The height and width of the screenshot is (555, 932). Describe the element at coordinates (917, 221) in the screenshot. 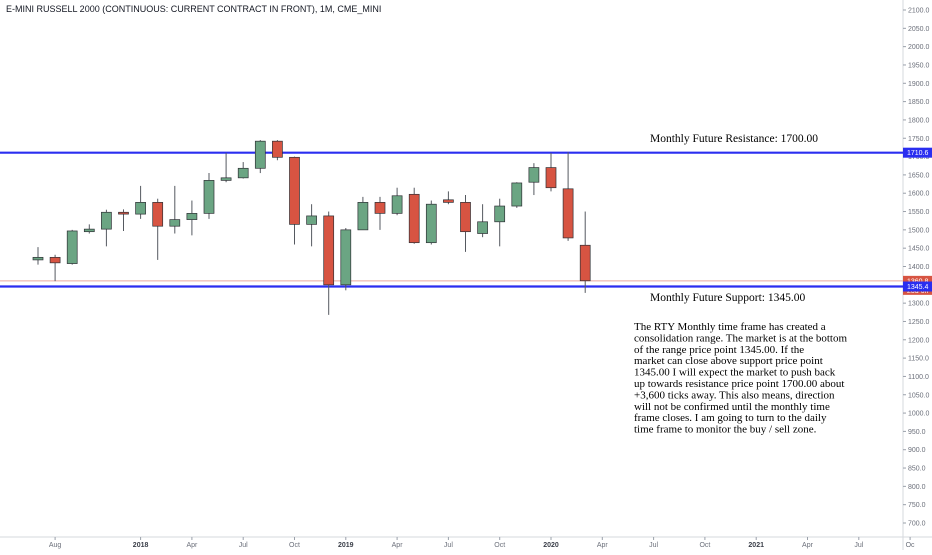

I see `price-scale-tags: 1710.61360.823d 6h1345.4` at that location.